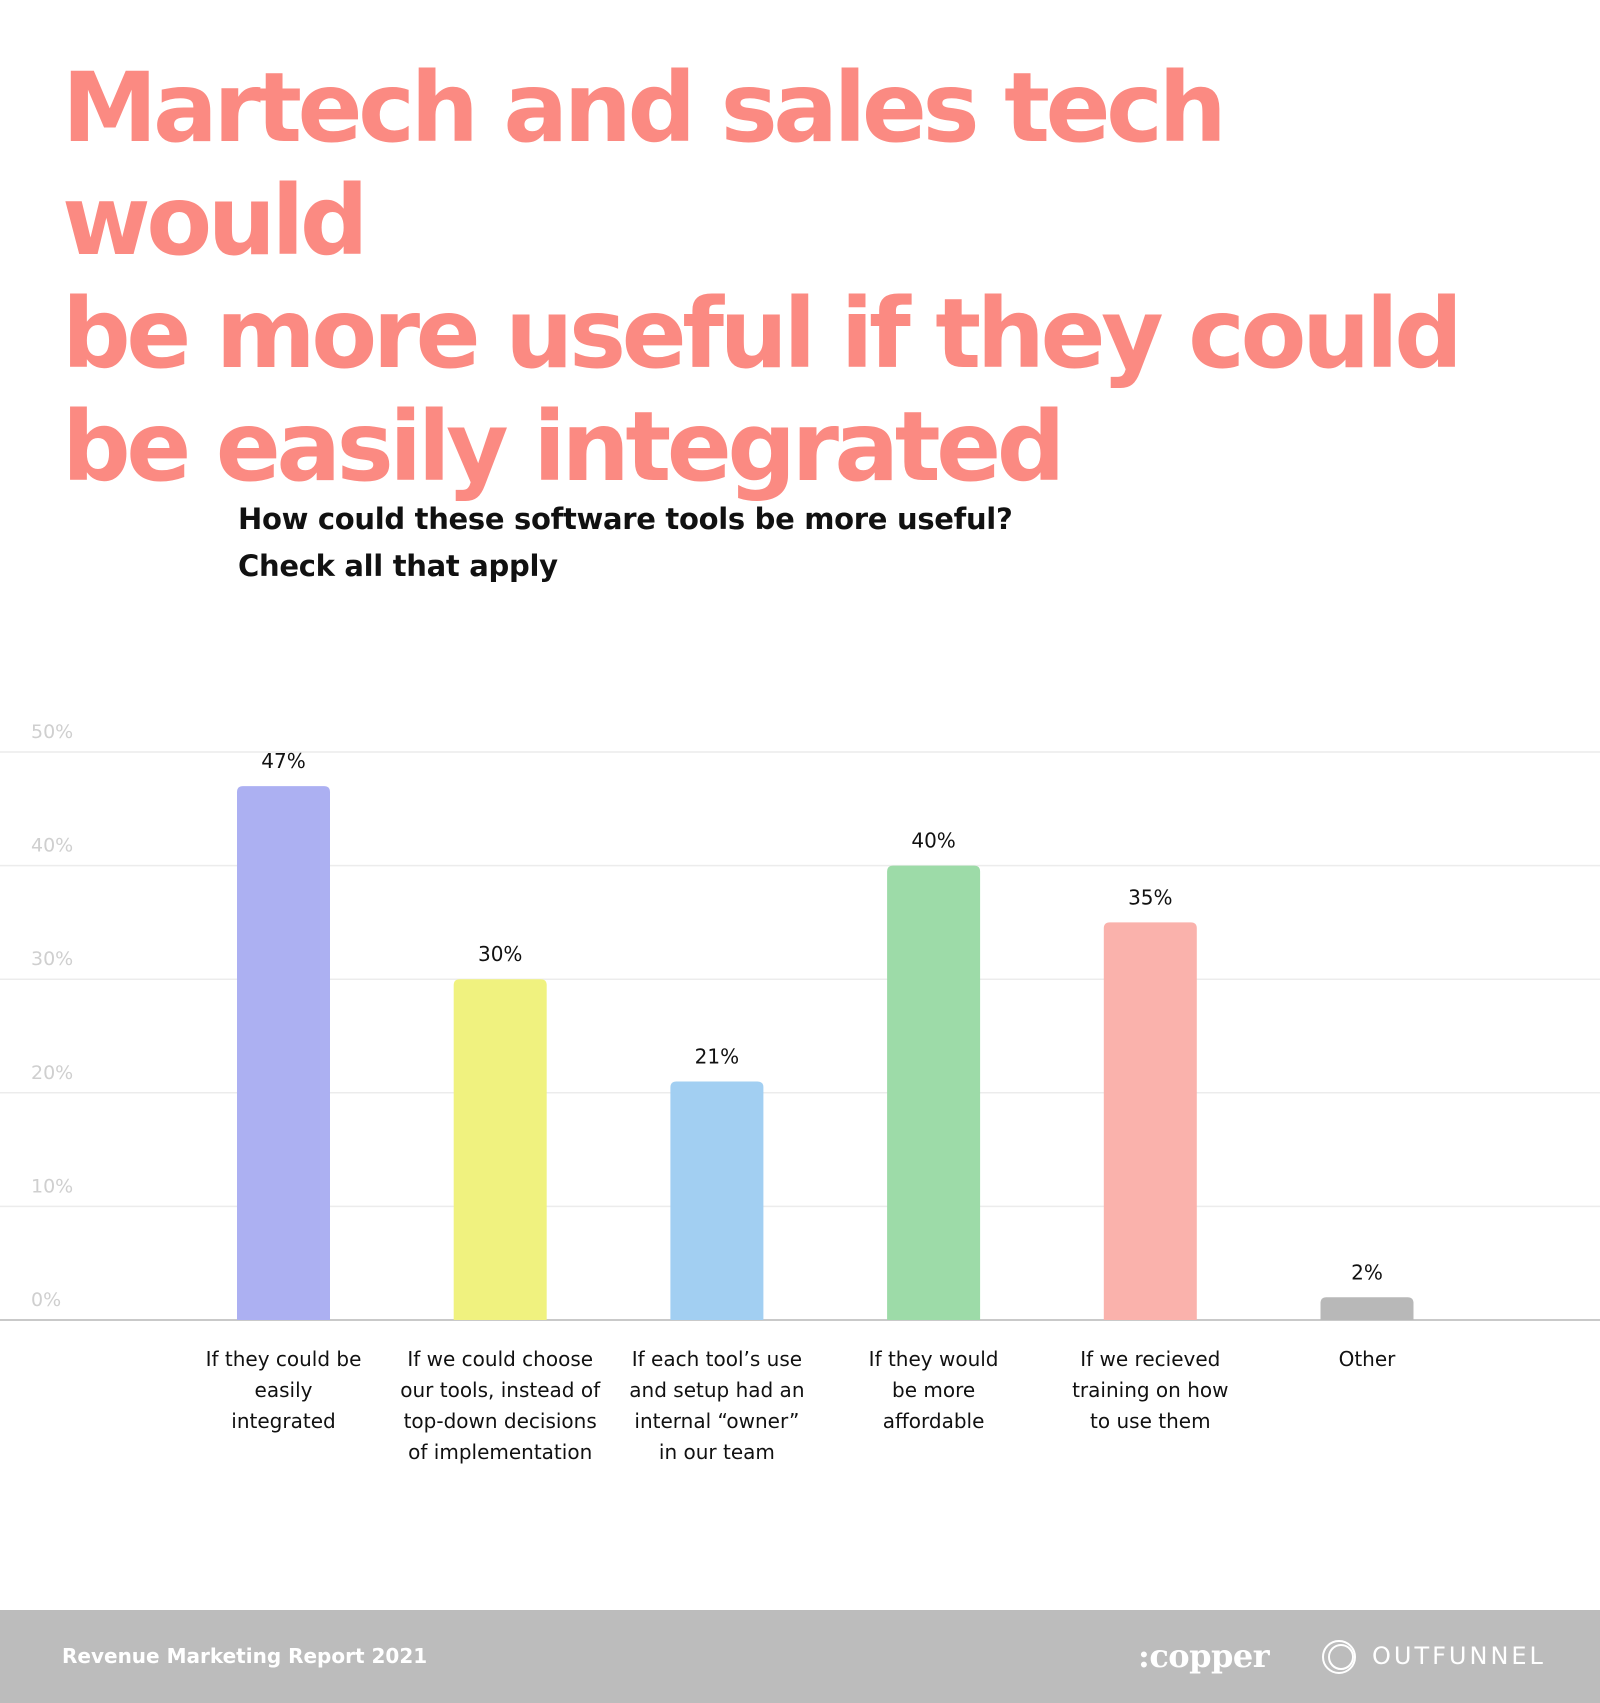 The image size is (1600, 1703). What do you see at coordinates (1150, 1390) in the screenshot?
I see `category-label: training on how` at bounding box center [1150, 1390].